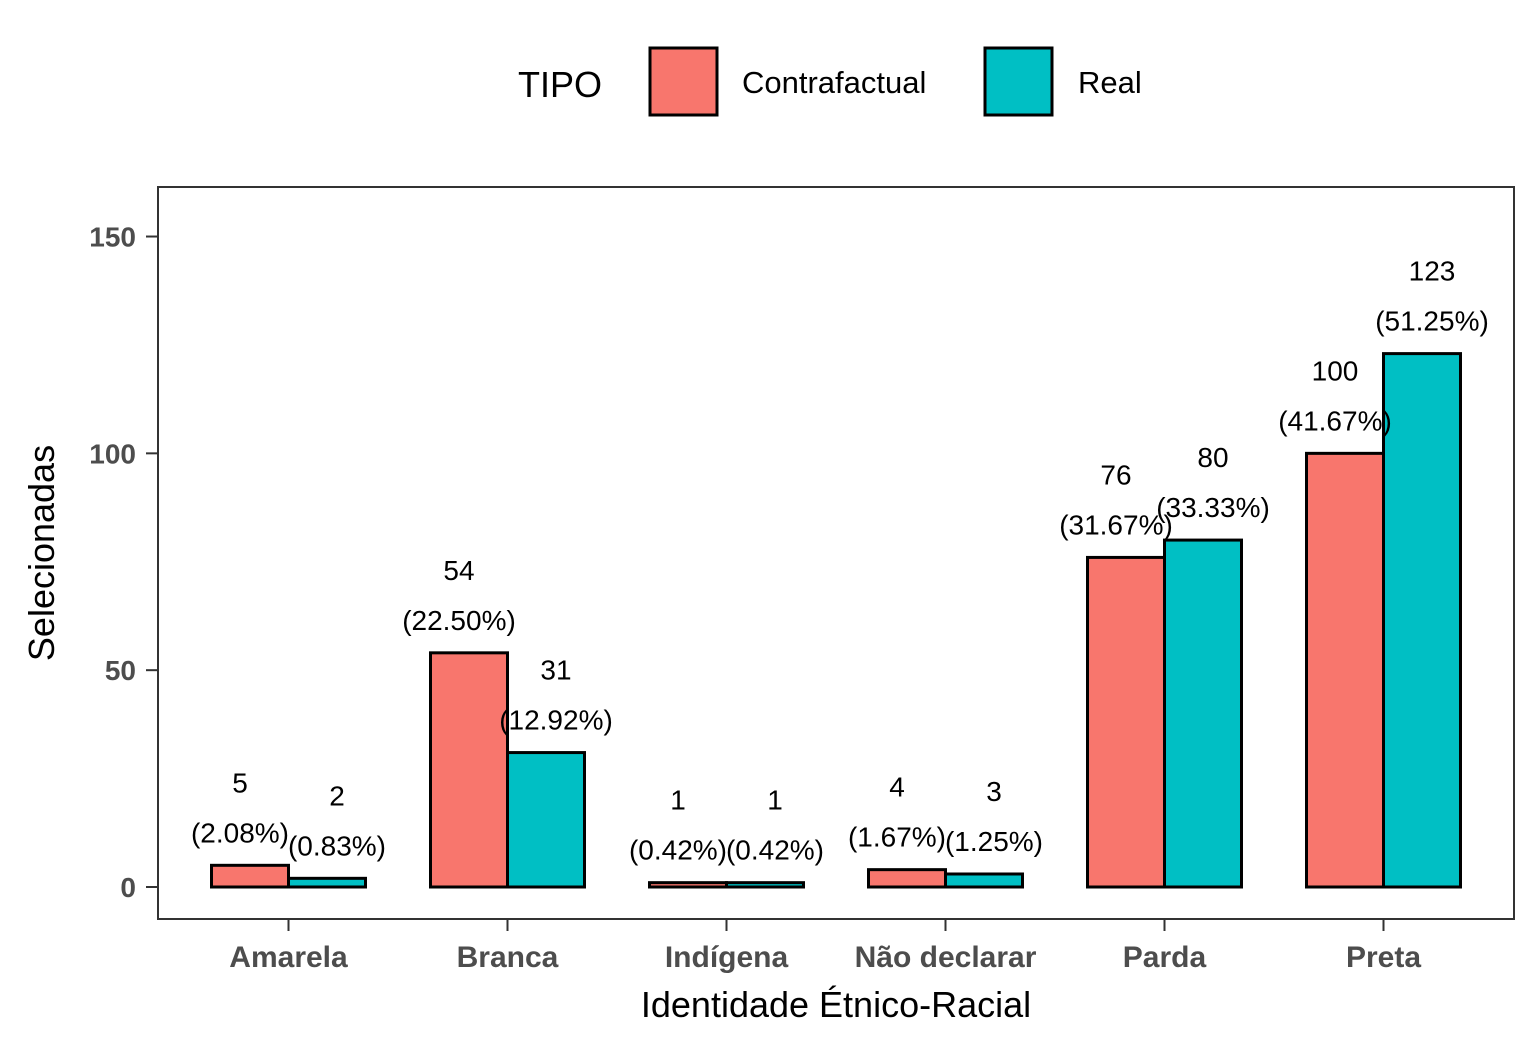 Image resolution: width=1537 pixels, height=1050 pixels. What do you see at coordinates (688, 885) in the screenshot?
I see `bar-contrafactual-indigena` at bounding box center [688, 885].